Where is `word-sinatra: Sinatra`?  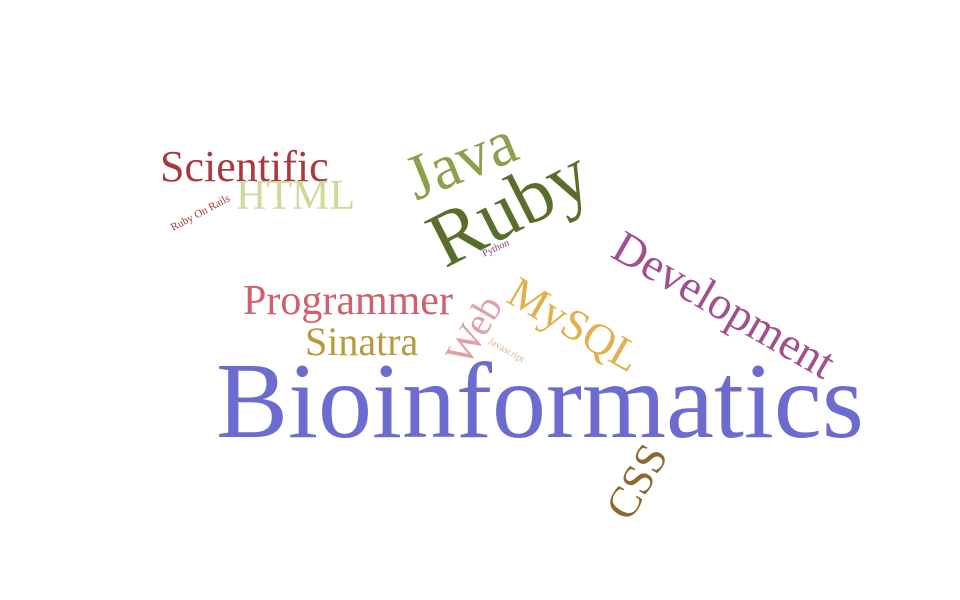 word-sinatra: Sinatra is located at coordinates (362, 341).